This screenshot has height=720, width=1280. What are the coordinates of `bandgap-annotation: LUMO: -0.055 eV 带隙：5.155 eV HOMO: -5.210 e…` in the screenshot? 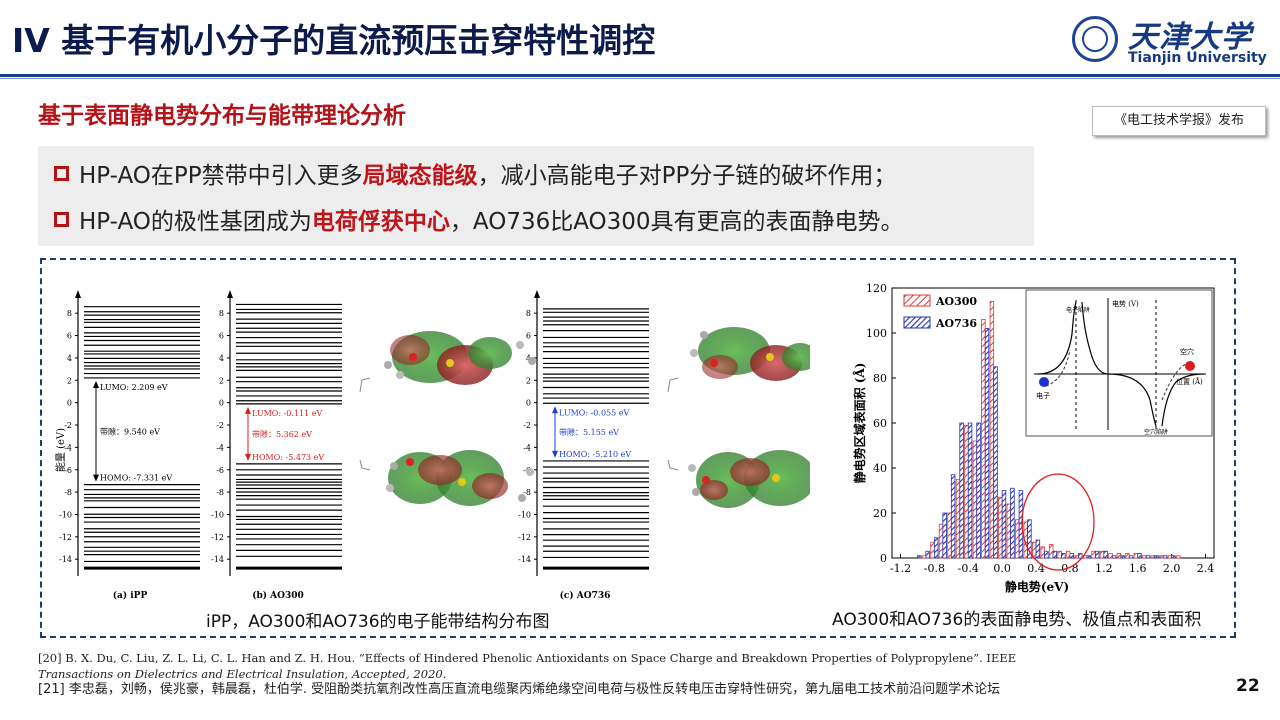 It's located at (591, 432).